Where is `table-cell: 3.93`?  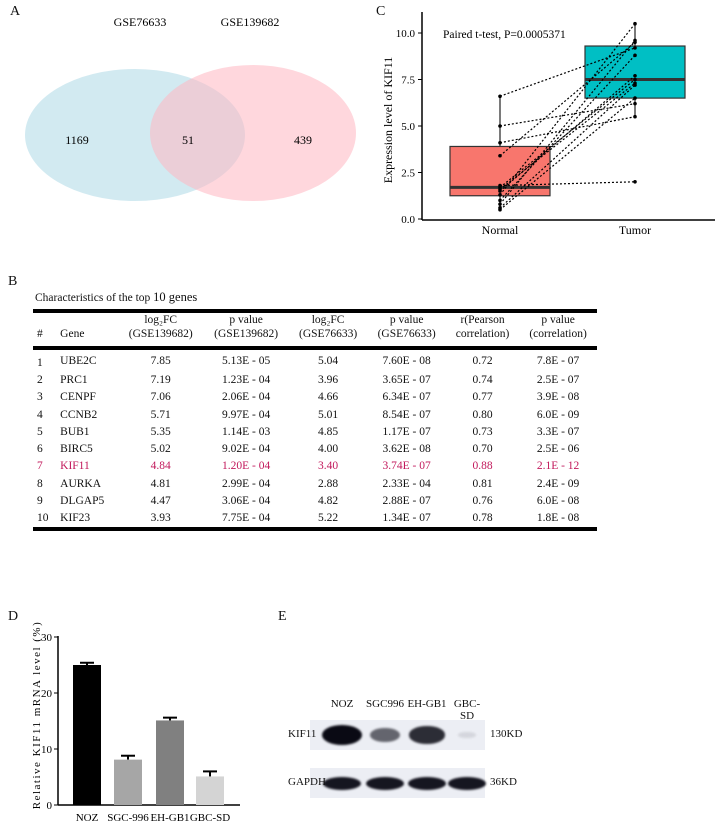 table-cell: 3.93 is located at coordinates (160, 518).